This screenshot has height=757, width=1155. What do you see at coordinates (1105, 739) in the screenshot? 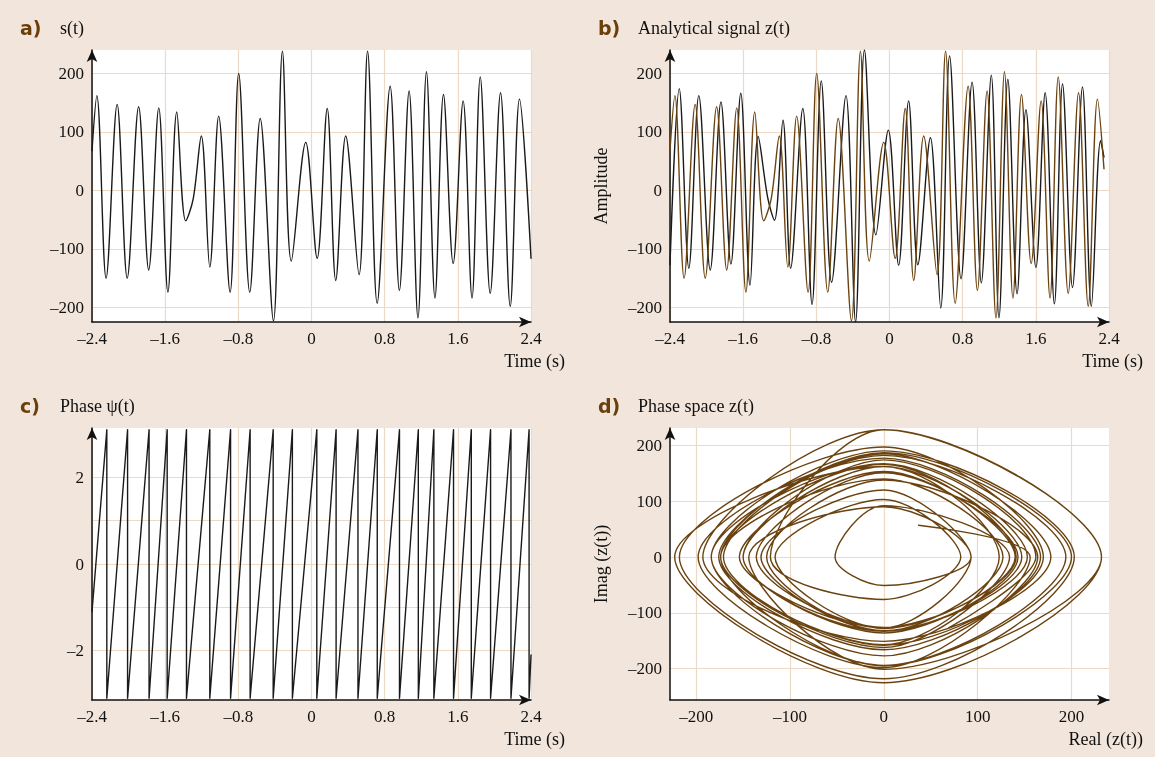
I see `x-axis-title: Real (z(t))` at bounding box center [1105, 739].